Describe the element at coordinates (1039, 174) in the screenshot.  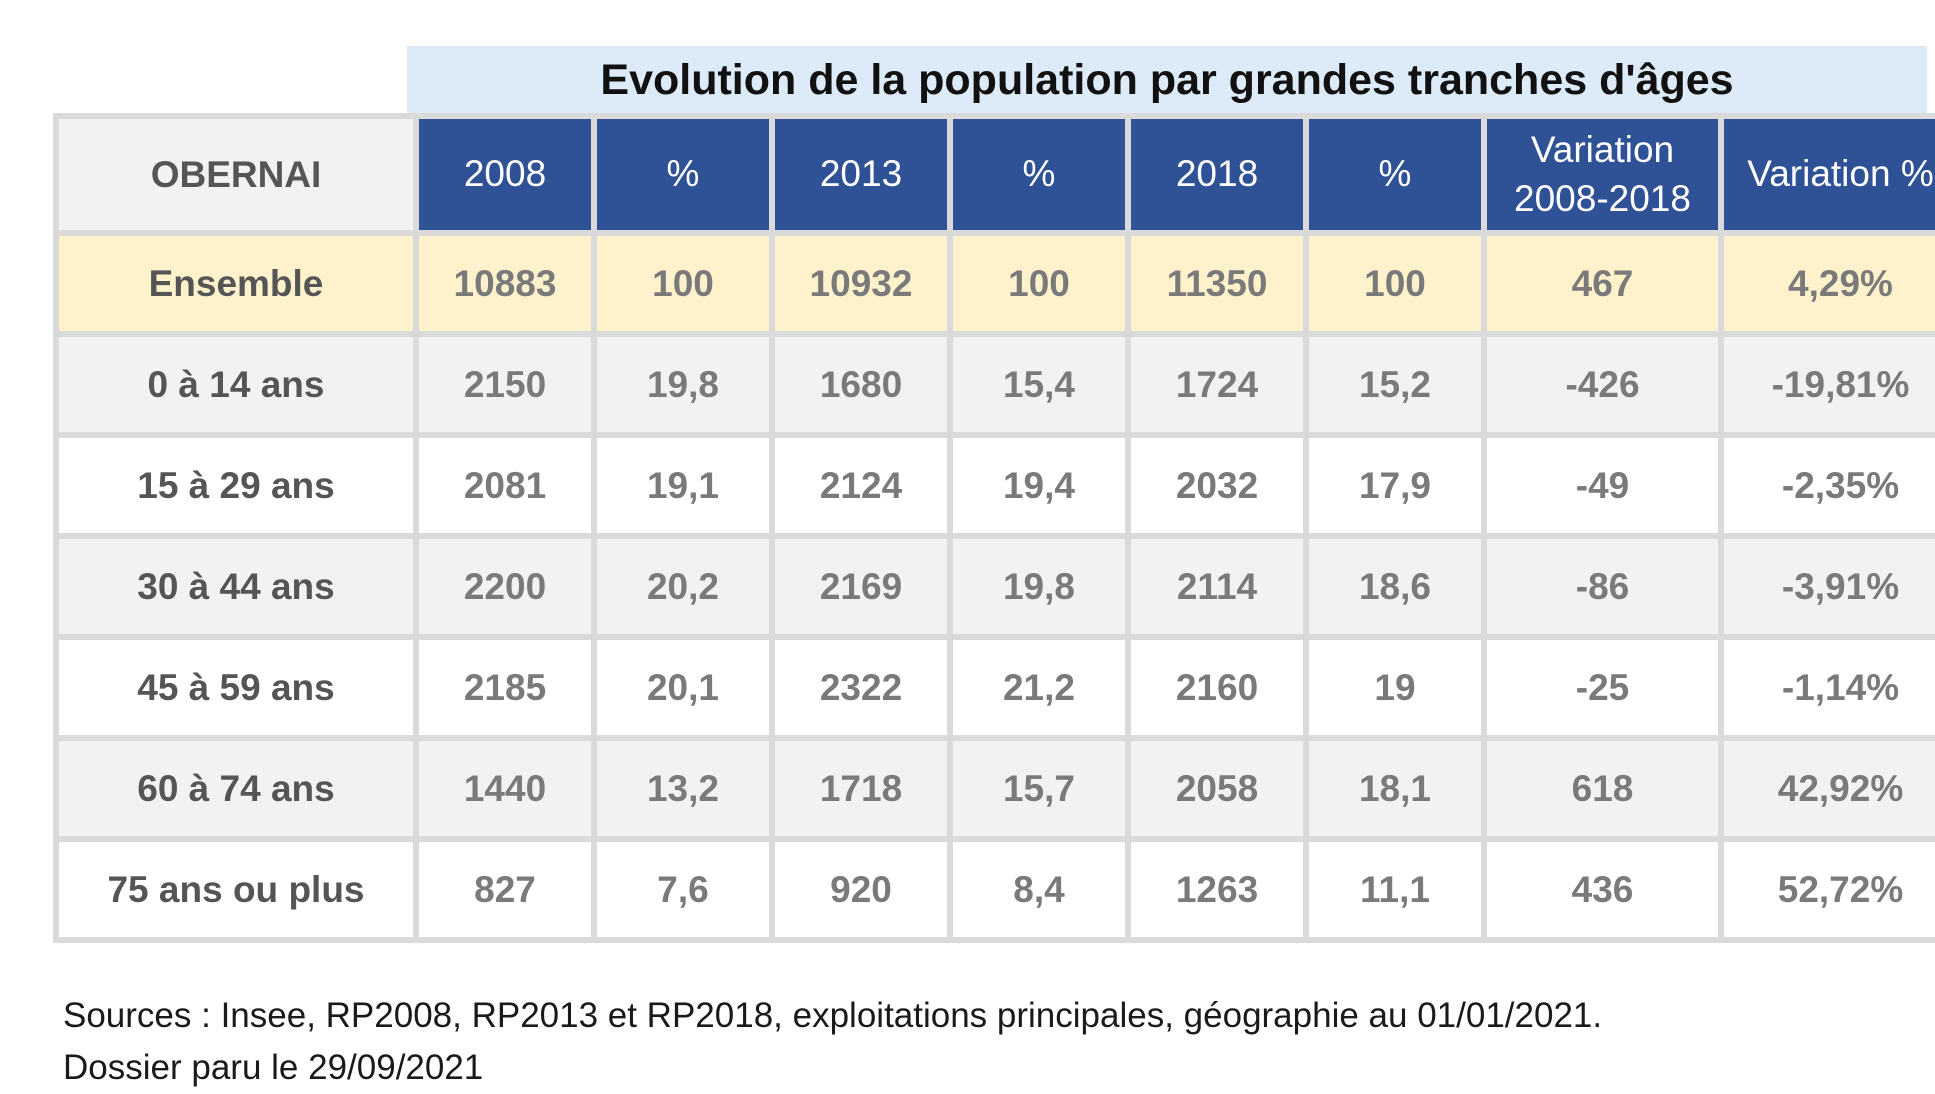
I see `header-pct-2013: %` at that location.